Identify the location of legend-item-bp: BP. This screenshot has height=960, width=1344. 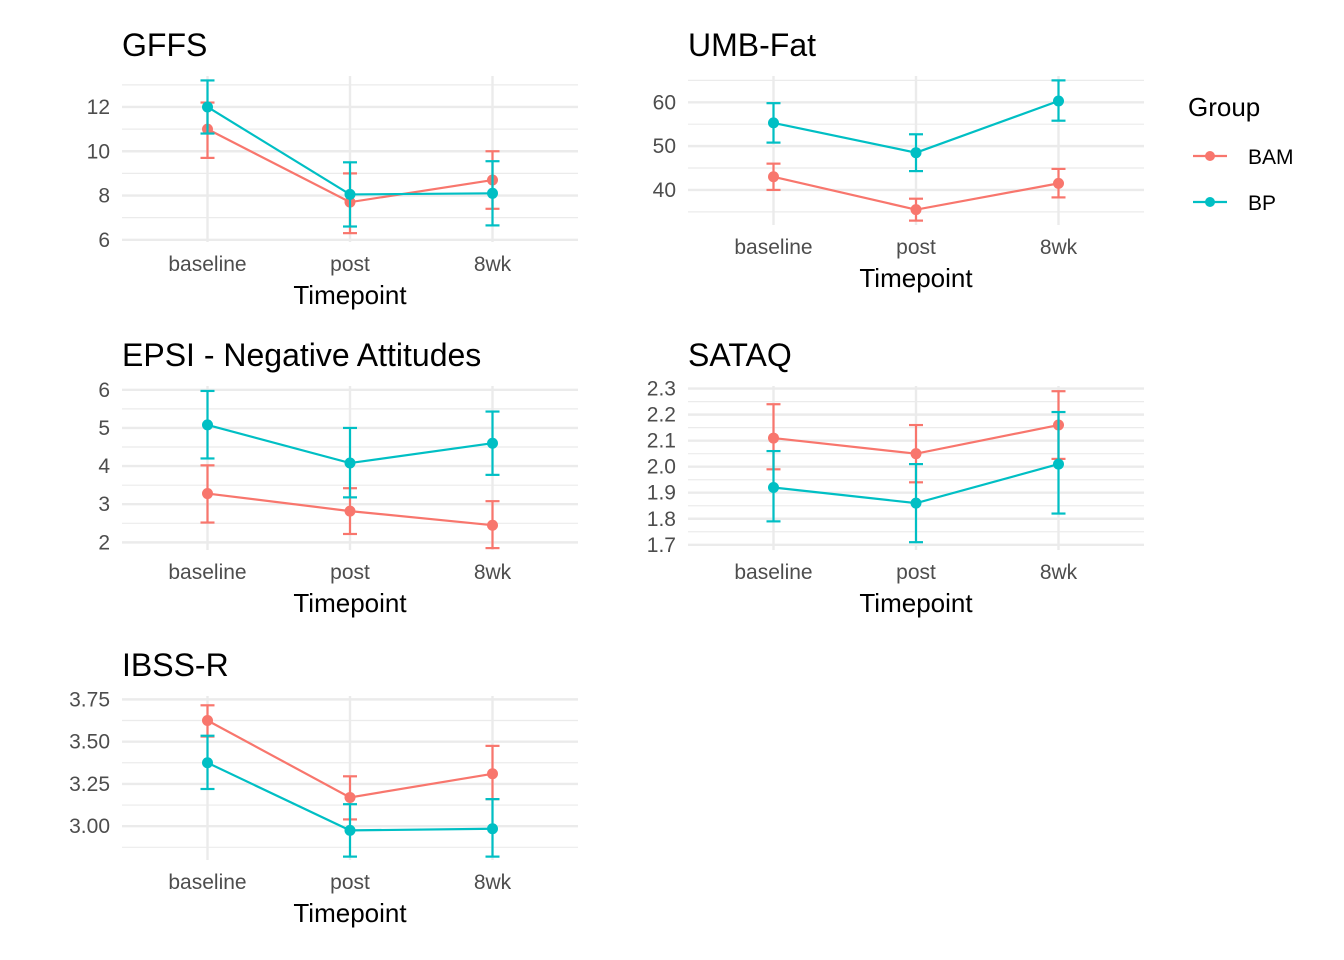
(1234, 203).